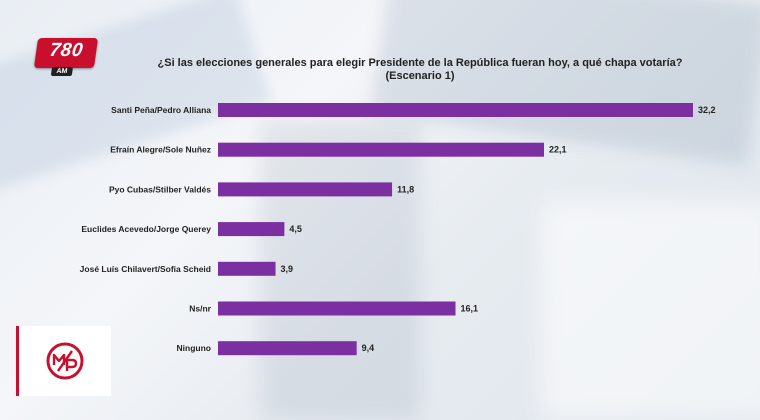 The height and width of the screenshot is (420, 760). What do you see at coordinates (145, 269) in the screenshot?
I see `category-label: José Luís Chilavert/Sofia Scheid` at bounding box center [145, 269].